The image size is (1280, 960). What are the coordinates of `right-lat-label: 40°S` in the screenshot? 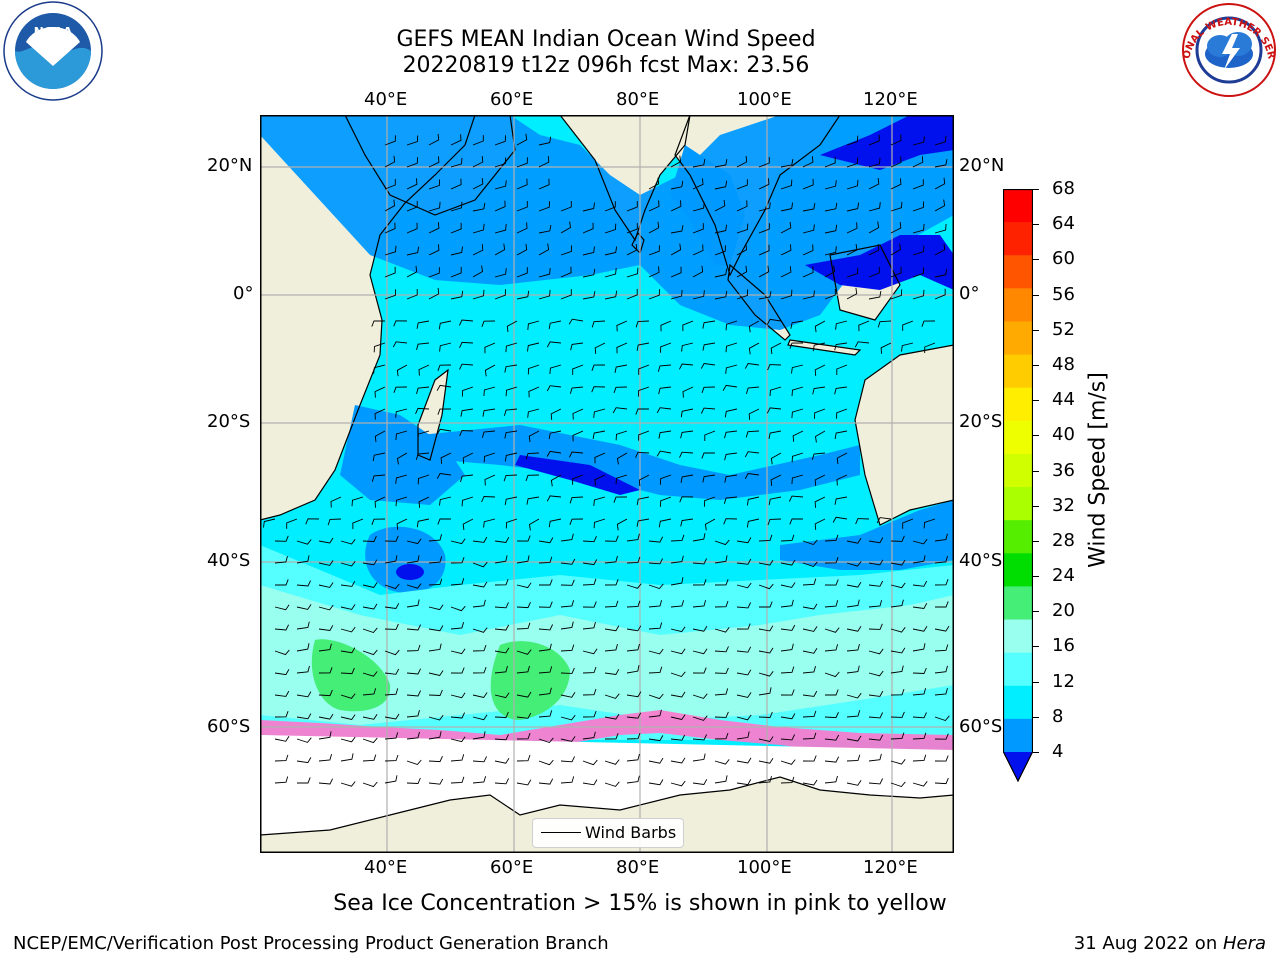 It's located at (981, 560).